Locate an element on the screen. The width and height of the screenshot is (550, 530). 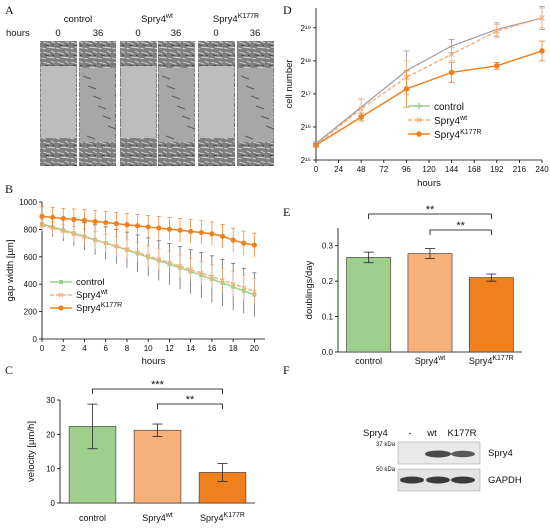
panel-a-time-wt-36: 36 is located at coordinates (176, 33).